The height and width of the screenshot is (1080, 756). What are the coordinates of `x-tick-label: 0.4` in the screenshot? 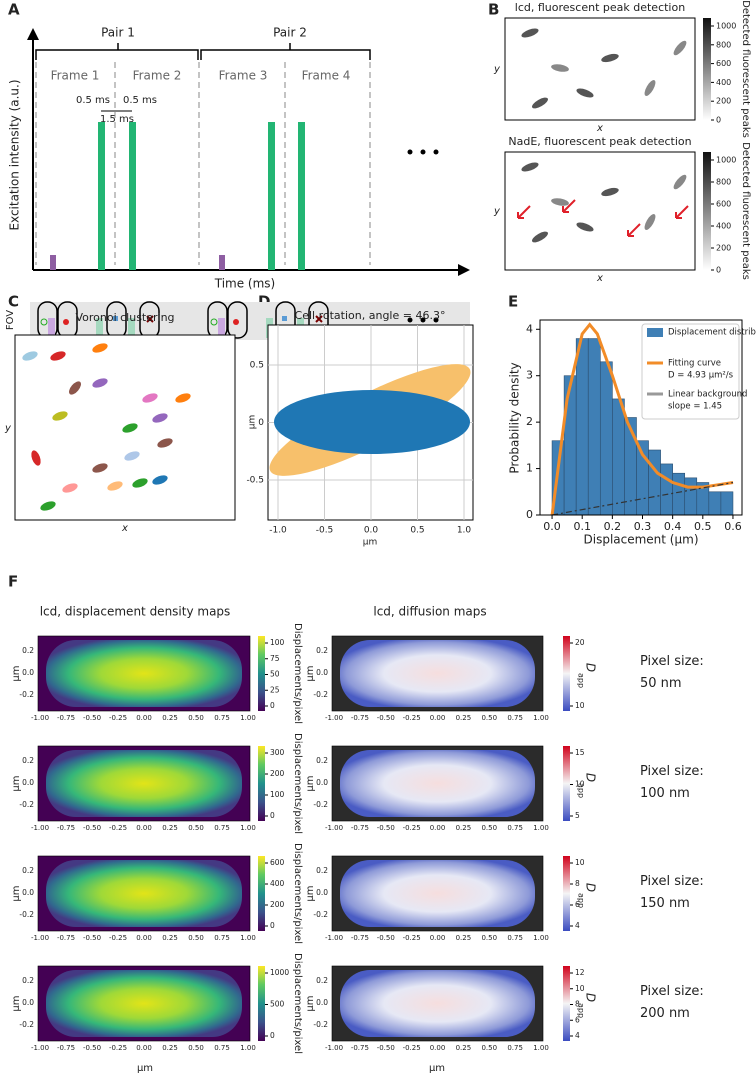 It's located at (673, 526).